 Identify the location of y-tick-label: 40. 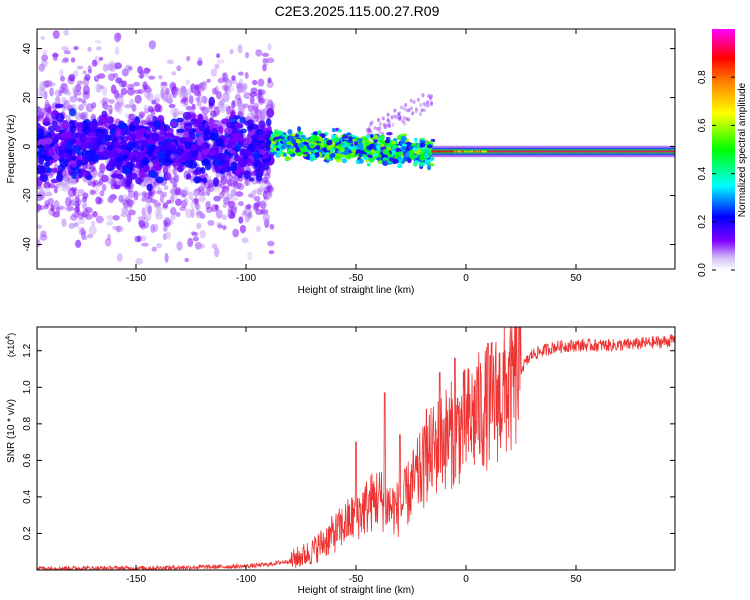
(27, 49).